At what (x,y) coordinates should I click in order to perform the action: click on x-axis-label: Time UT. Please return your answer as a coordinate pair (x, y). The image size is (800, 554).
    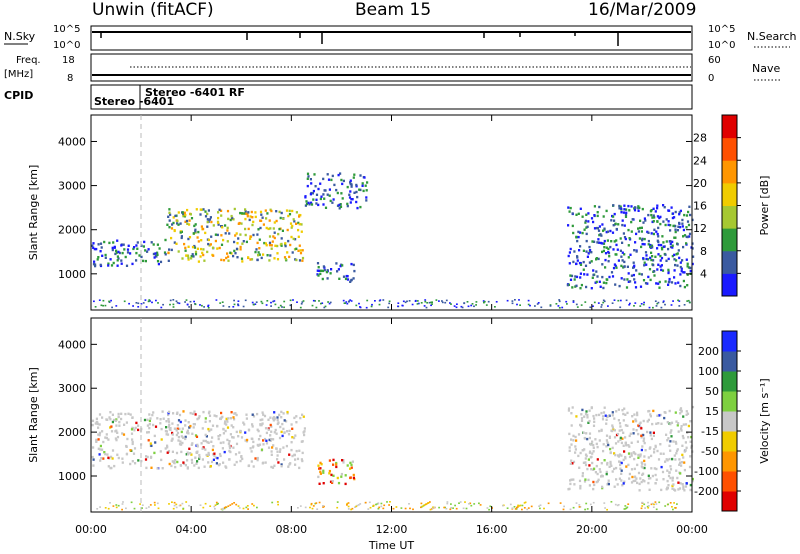
    Looking at the image, I should click on (391, 545).